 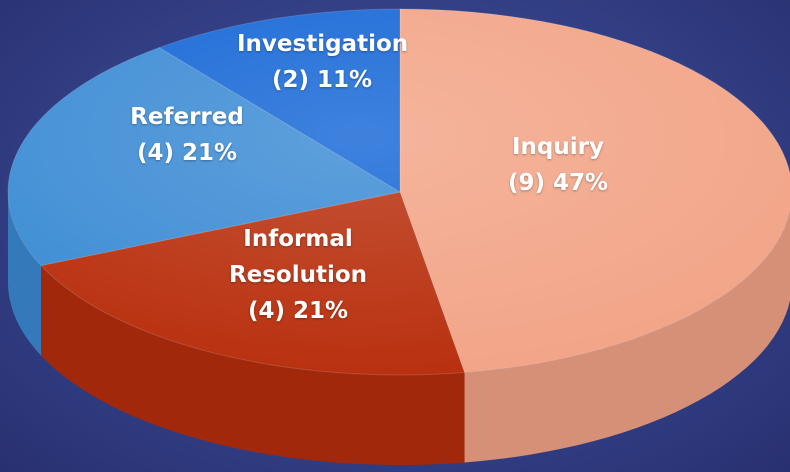 I want to click on value-label: (9) 47%, so click(x=558, y=183).